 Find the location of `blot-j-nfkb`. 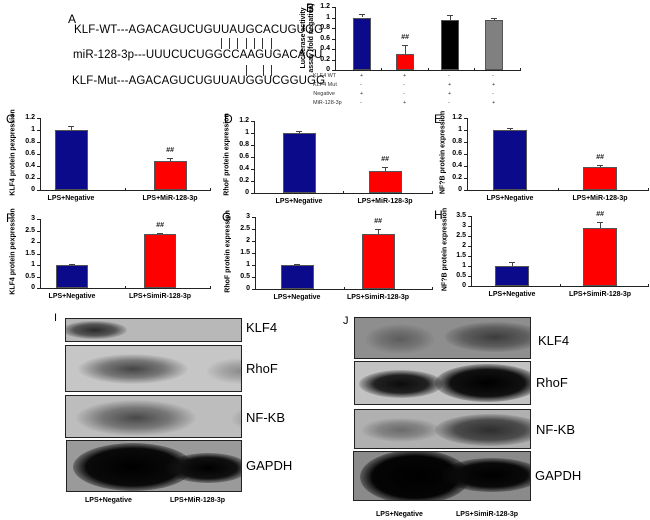

blot-j-nfkb is located at coordinates (442, 429).